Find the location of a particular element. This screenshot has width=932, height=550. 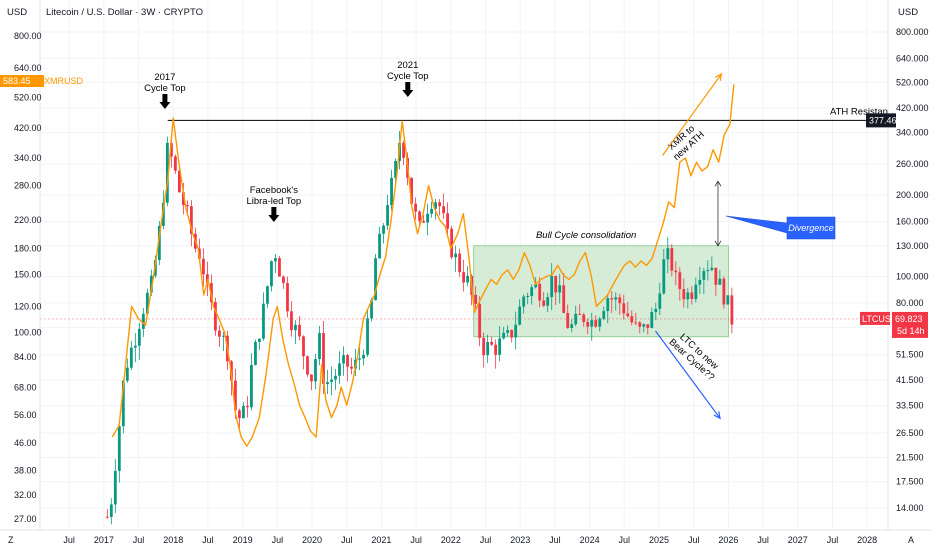

ltc-symbol-label: LTCUSD is located at coordinates (880, 319).